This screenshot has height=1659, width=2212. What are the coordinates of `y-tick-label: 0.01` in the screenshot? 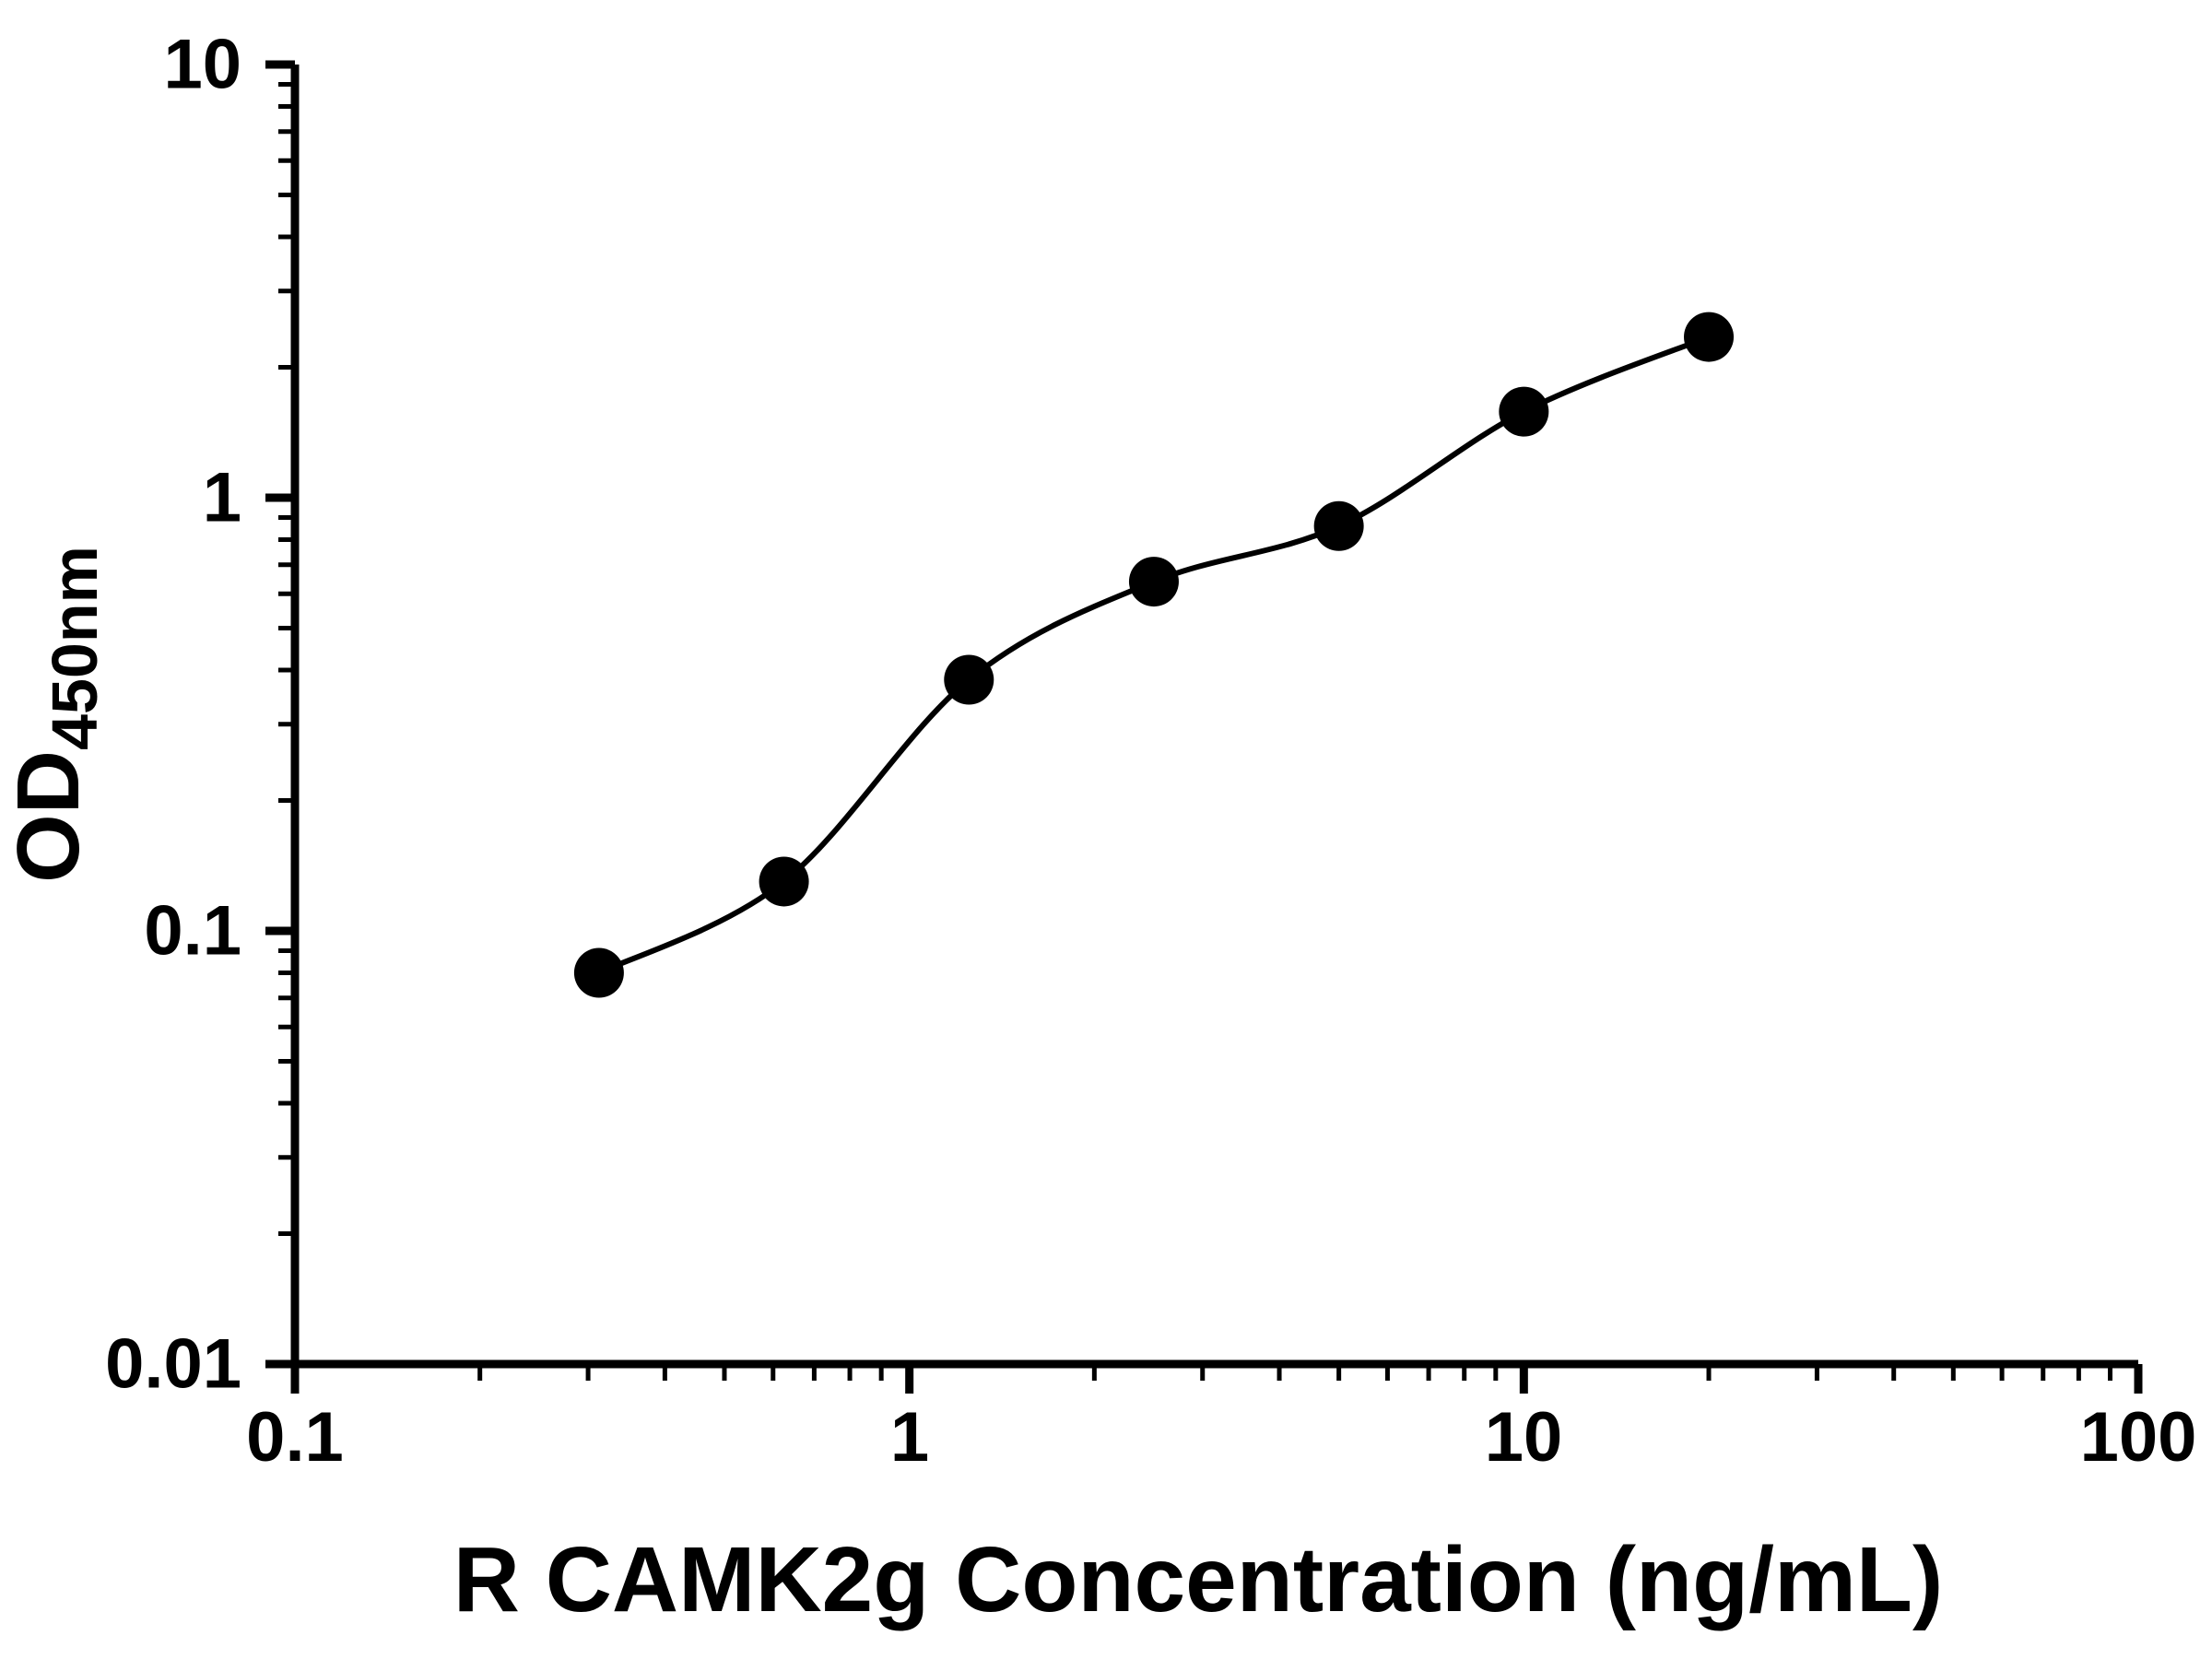 It's located at (173, 1364).